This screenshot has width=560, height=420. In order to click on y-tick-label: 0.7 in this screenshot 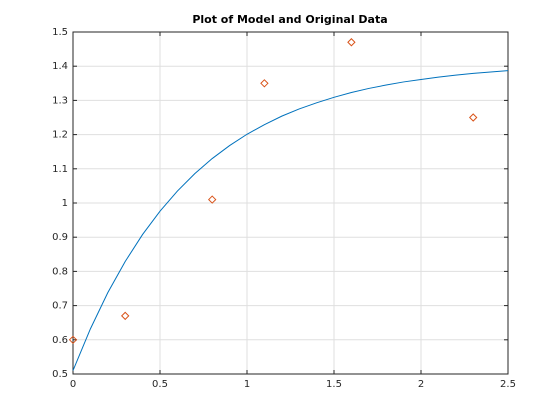, I will do `click(60, 306)`.